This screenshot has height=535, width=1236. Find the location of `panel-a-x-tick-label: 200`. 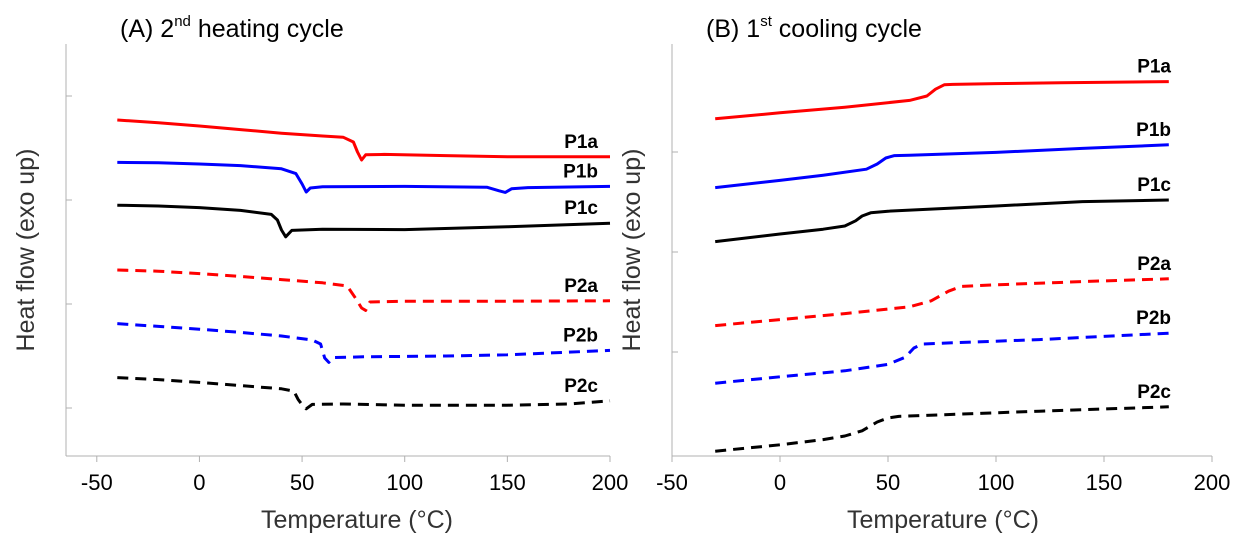

panel-a-x-tick-label: 200 is located at coordinates (610, 482).